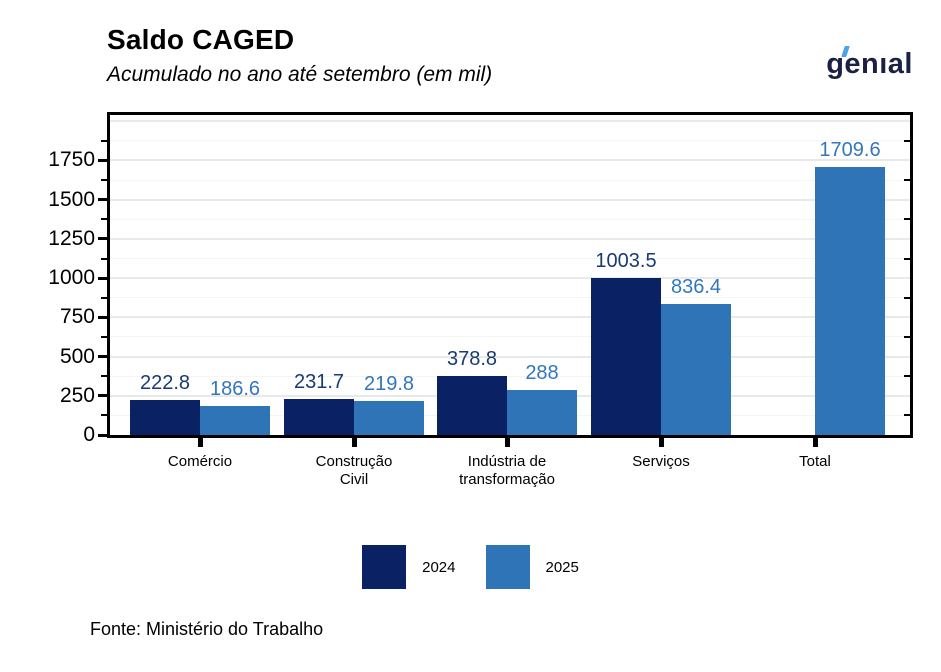  I want to click on x-axis-category-label: Construção Civil, so click(354, 470).